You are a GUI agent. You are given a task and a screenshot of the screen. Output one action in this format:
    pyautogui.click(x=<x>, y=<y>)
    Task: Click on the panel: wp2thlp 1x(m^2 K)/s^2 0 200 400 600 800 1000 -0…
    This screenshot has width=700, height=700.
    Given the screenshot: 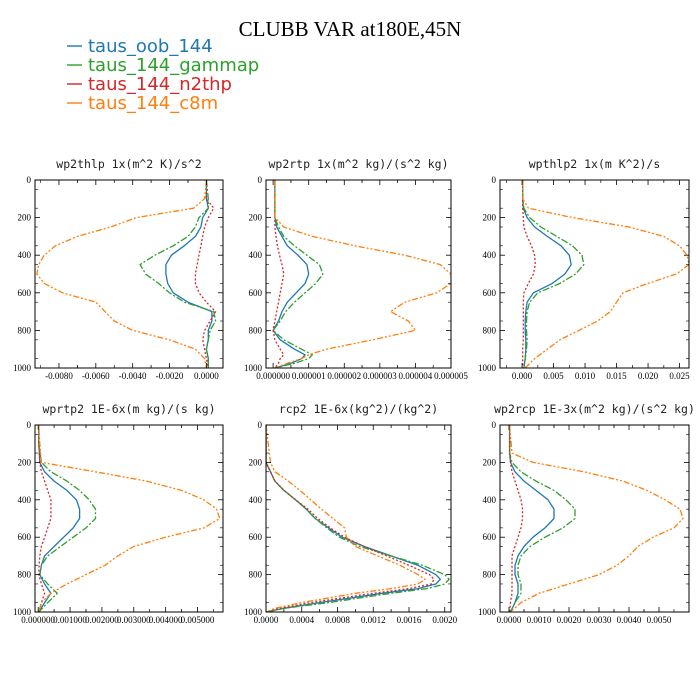 What is the action you would take?
    pyautogui.click(x=118, y=269)
    